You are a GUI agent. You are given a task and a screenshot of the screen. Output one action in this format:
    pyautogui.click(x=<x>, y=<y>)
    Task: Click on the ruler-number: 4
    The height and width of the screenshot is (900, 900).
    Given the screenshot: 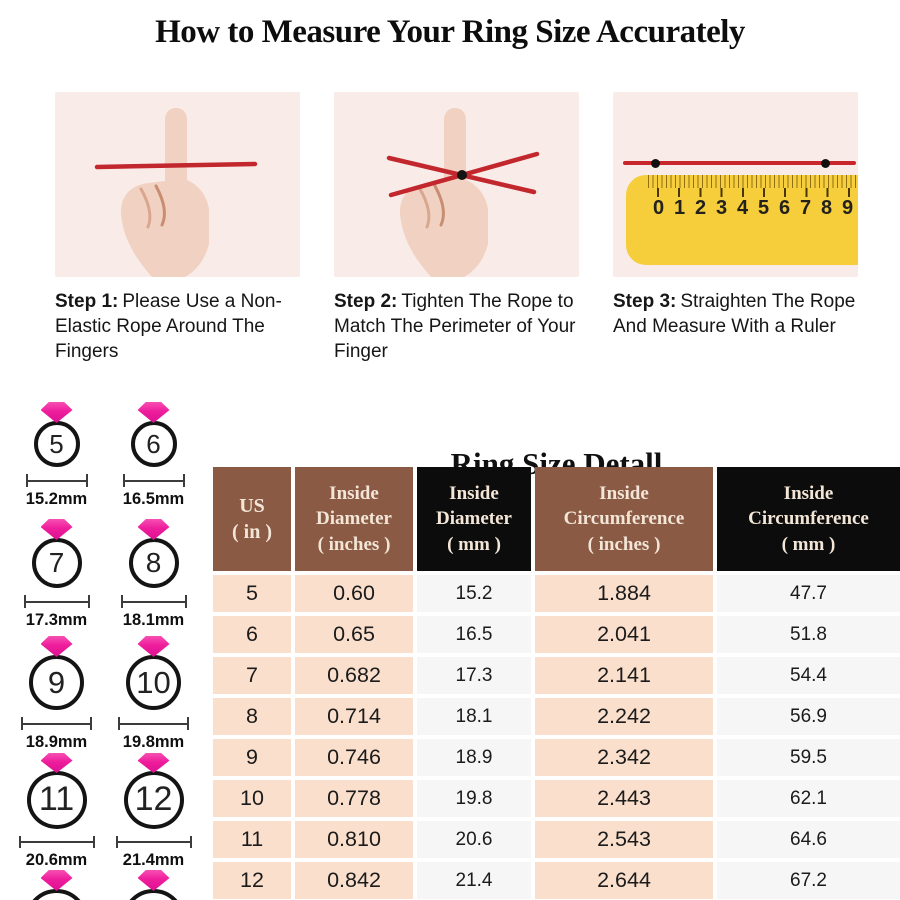 What is the action you would take?
    pyautogui.click(x=742, y=208)
    